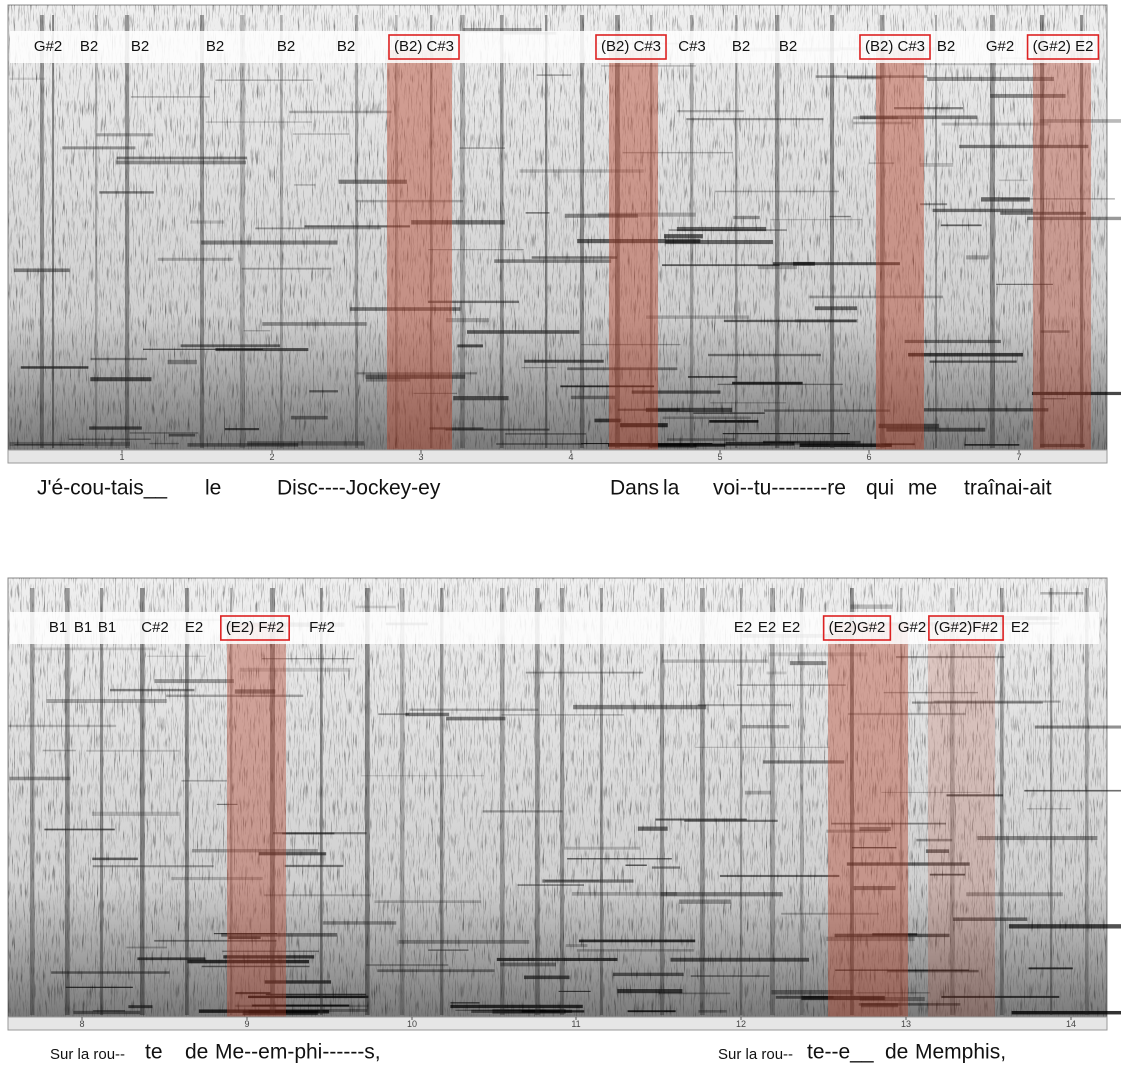 The width and height of the screenshot is (1121, 1065). I want to click on time-tick-label: 14, so click(1071, 1024).